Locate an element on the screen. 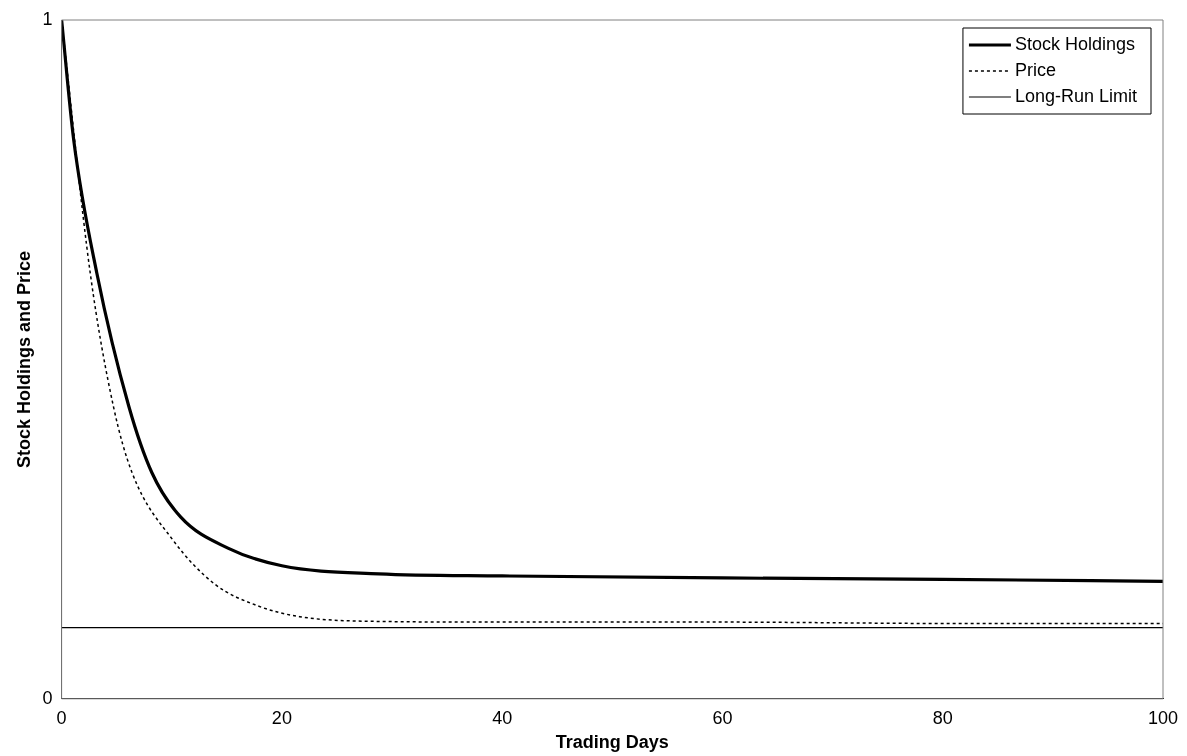 This screenshot has height=756, width=1187. x-axis-title: Trading Days is located at coordinates (612, 742).